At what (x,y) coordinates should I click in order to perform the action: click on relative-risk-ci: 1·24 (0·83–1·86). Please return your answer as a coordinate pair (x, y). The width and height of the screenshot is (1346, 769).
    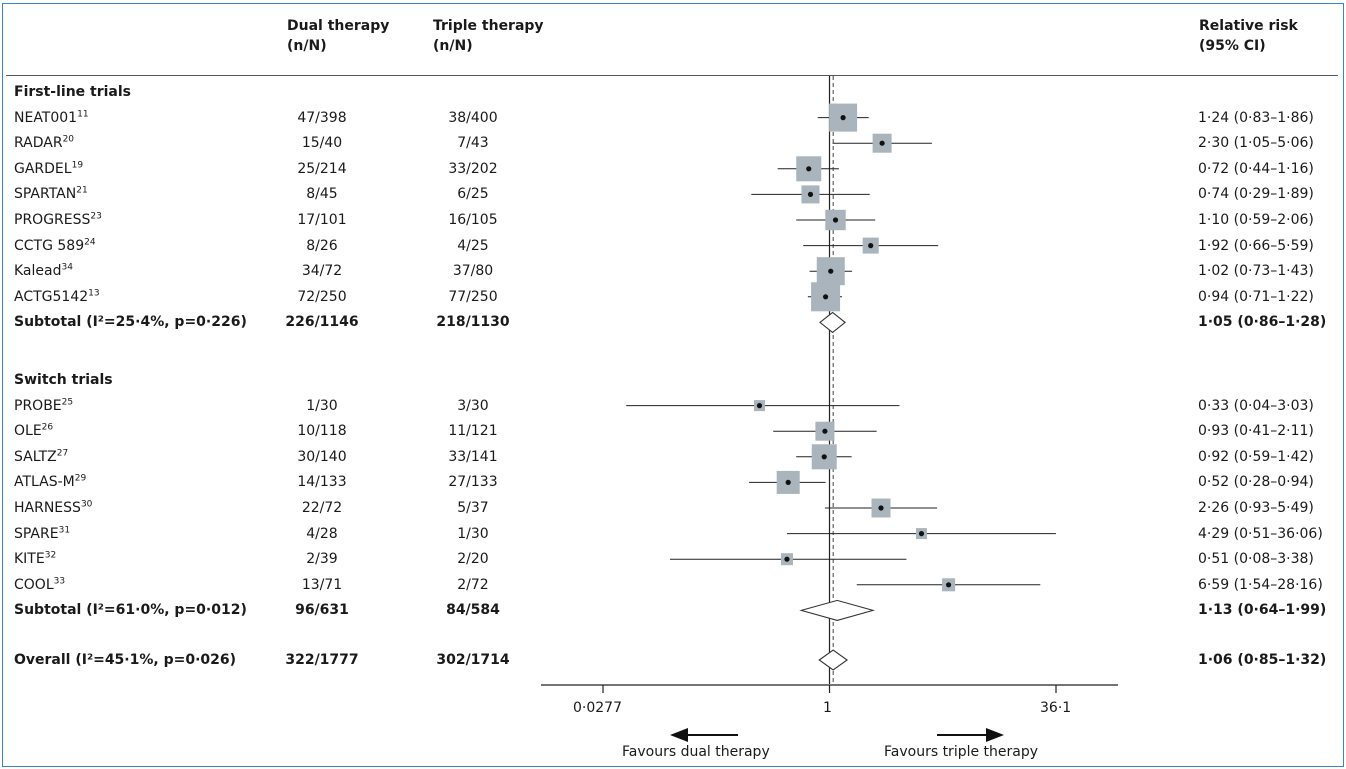
    Looking at the image, I should click on (1256, 117).